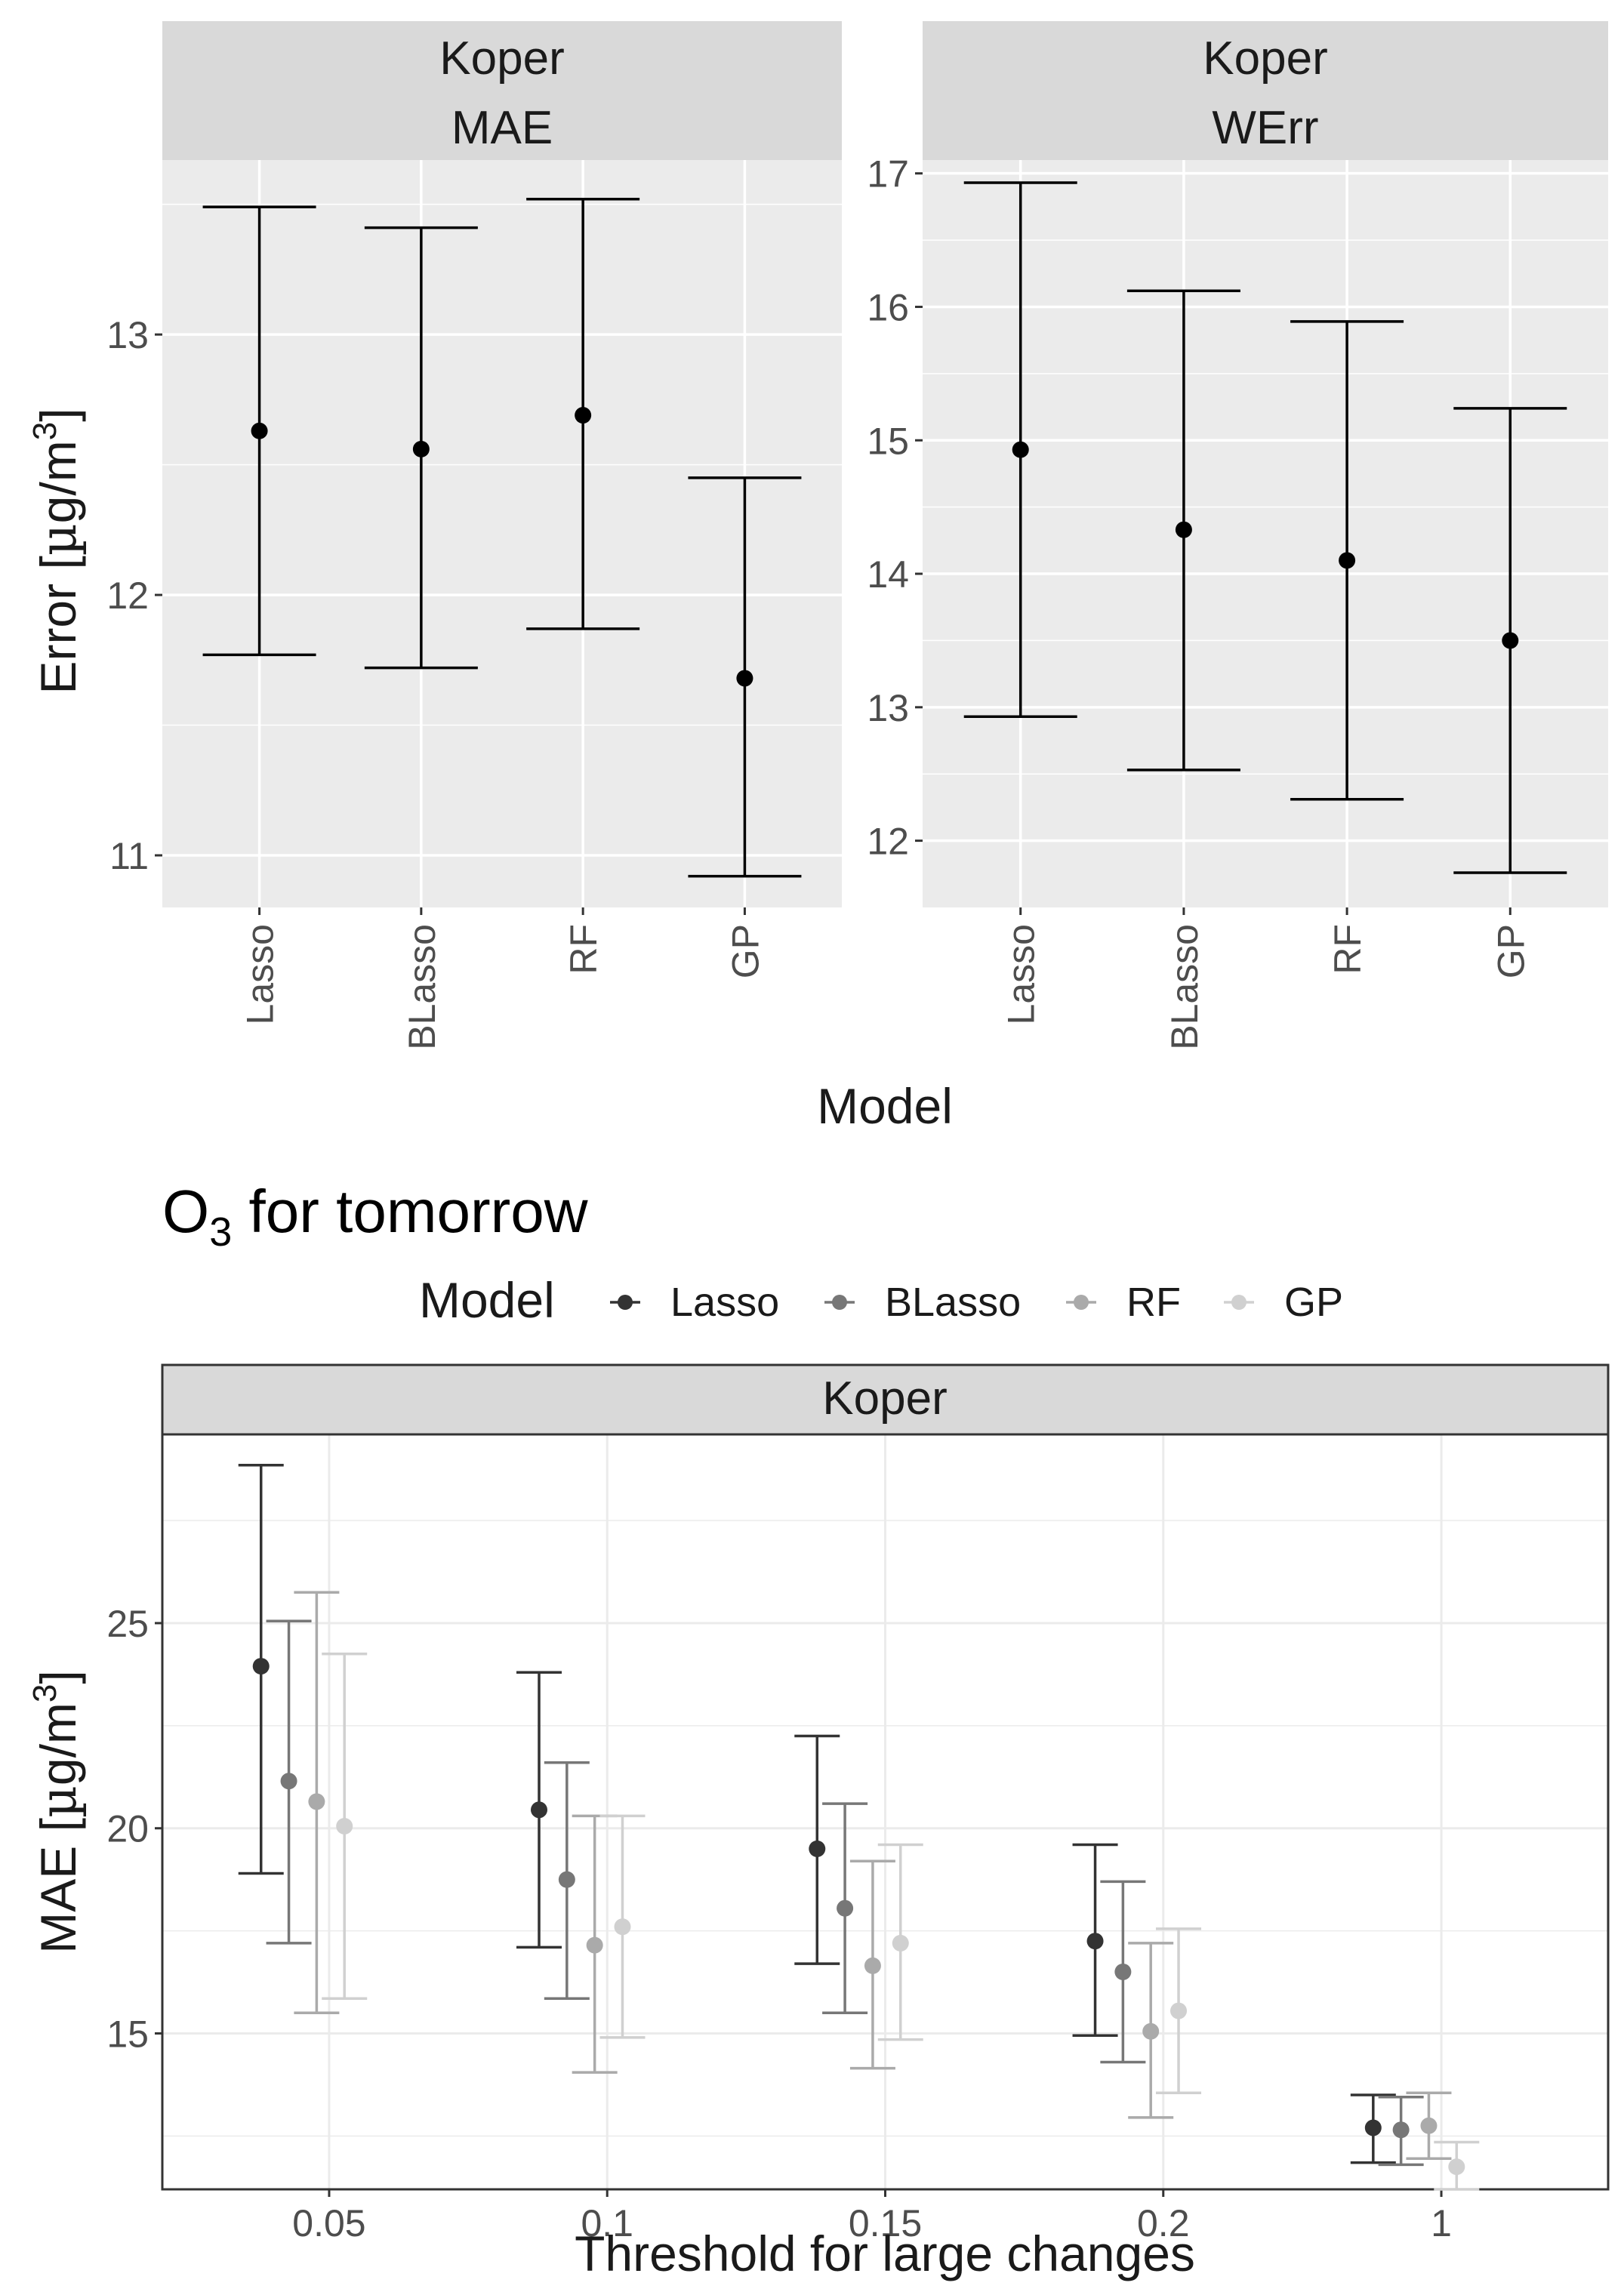  What do you see at coordinates (895, 508) in the screenshot?
I see `y-ticks-werr: 12 13 14 15 16 17` at bounding box center [895, 508].